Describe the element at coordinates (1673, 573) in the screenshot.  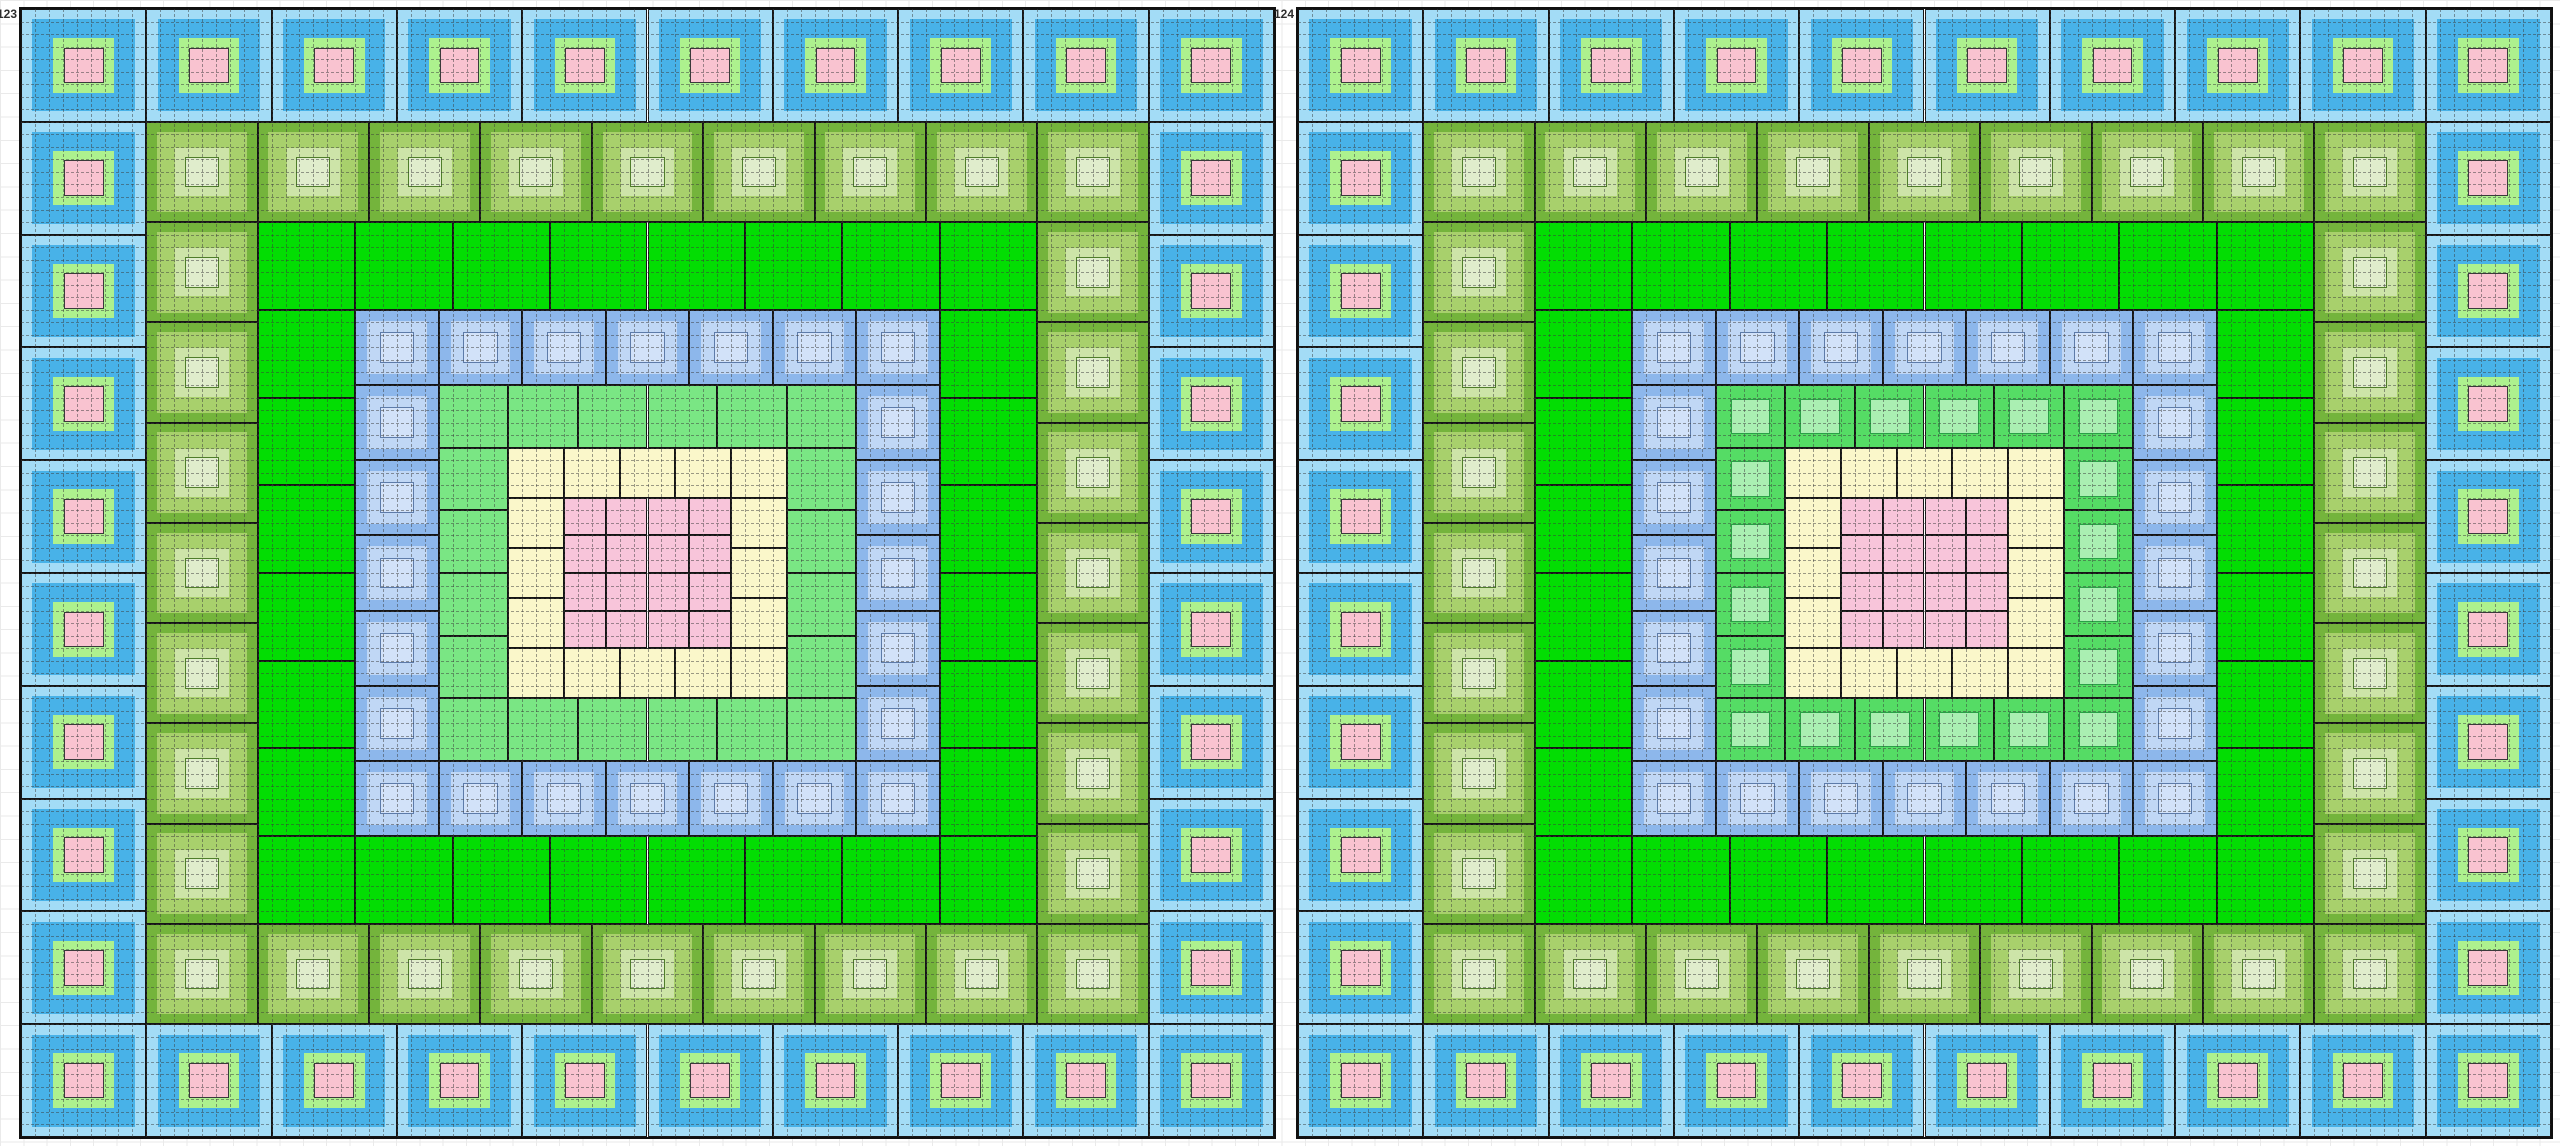
I see `periwinkle-blue-ring-tile-layer` at that location.